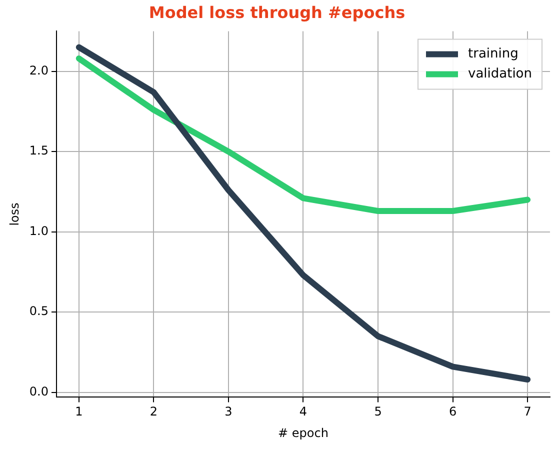 The width and height of the screenshot is (554, 449). I want to click on x-tick-label: 3, so click(228, 411).